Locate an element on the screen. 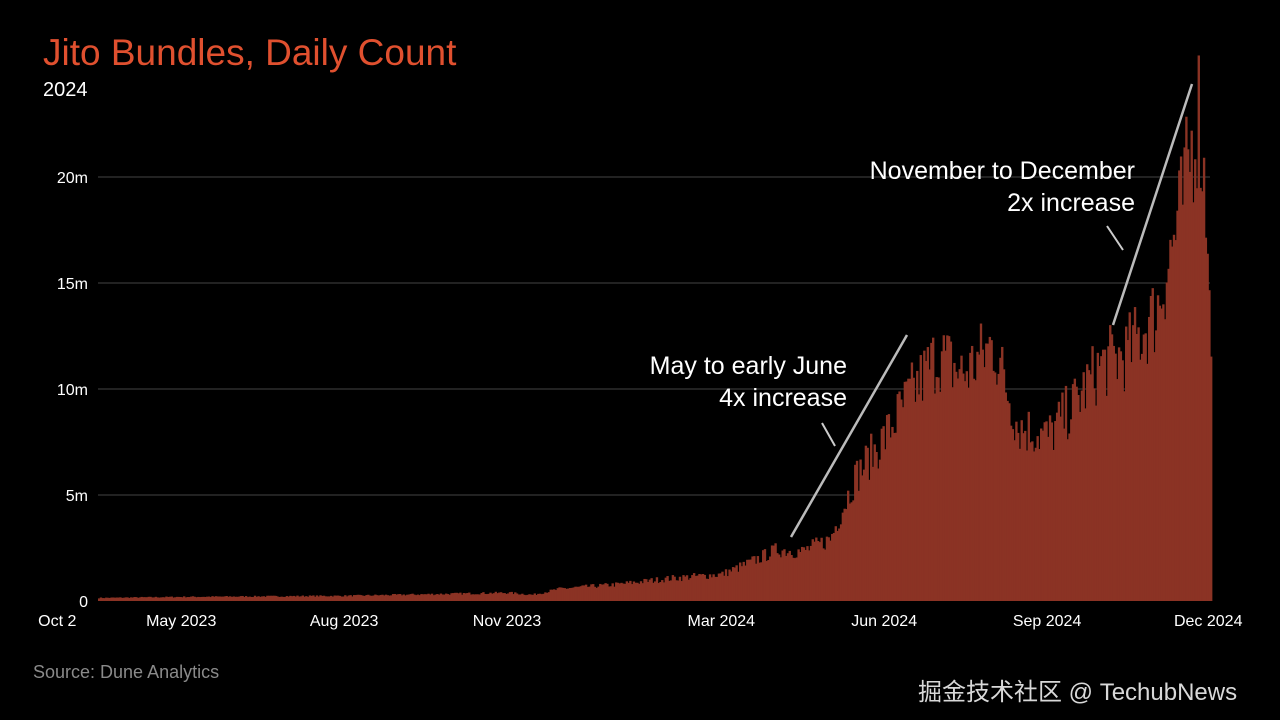  x-tick-label: Dec 2024 is located at coordinates (1208, 621).